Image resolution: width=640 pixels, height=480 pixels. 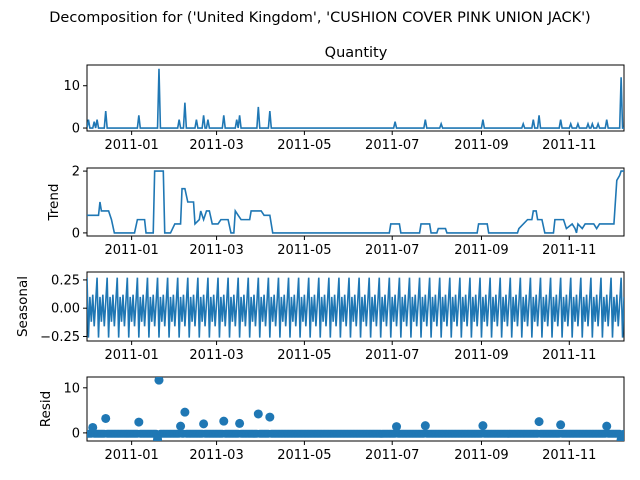 I want to click on y-axis-label: Trend, so click(x=54, y=203).